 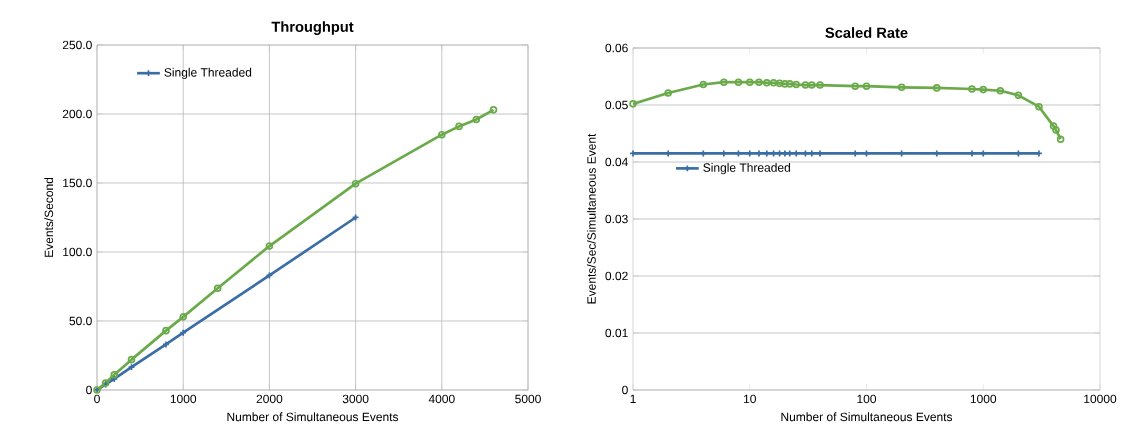 What do you see at coordinates (616, 105) in the screenshot?
I see `y-tick-label: 0.05` at bounding box center [616, 105].